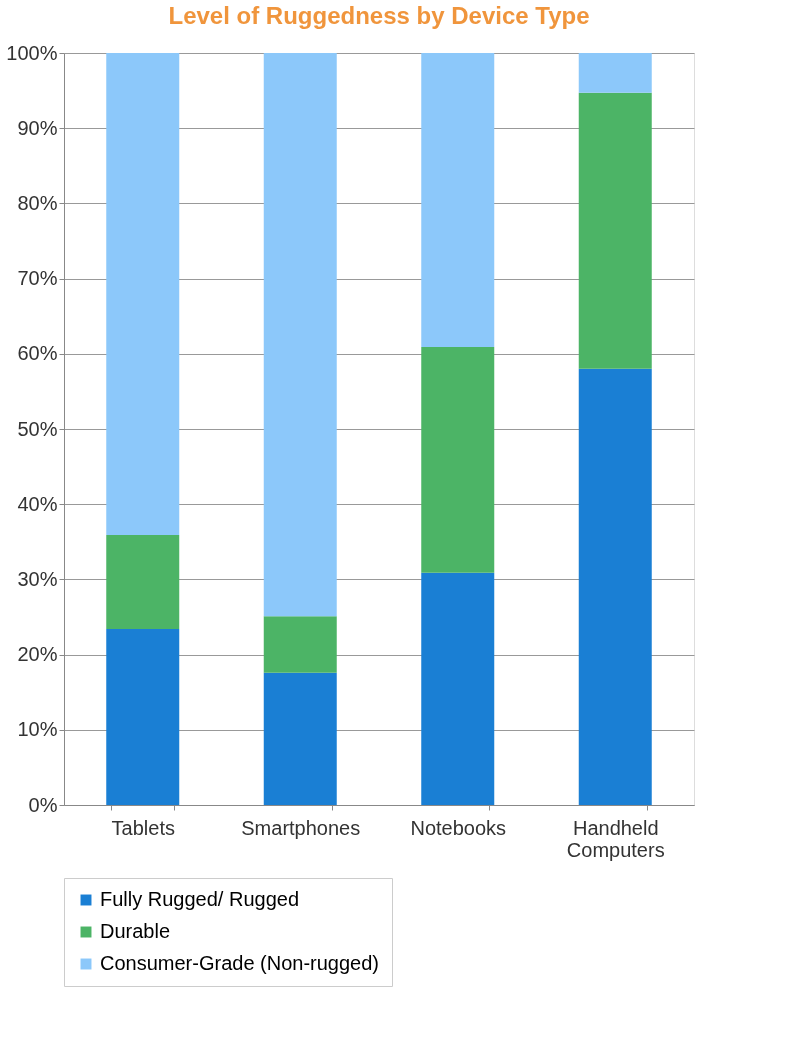  Describe the element at coordinates (37, 503) in the screenshot. I see `y-tick-label: 40%` at that location.